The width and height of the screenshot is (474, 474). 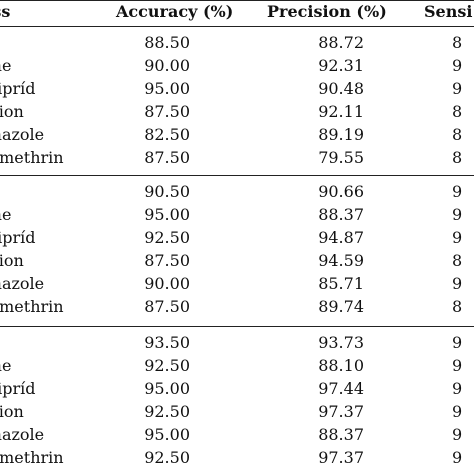 I want to click on row-precision: 94.59, so click(x=341, y=260).